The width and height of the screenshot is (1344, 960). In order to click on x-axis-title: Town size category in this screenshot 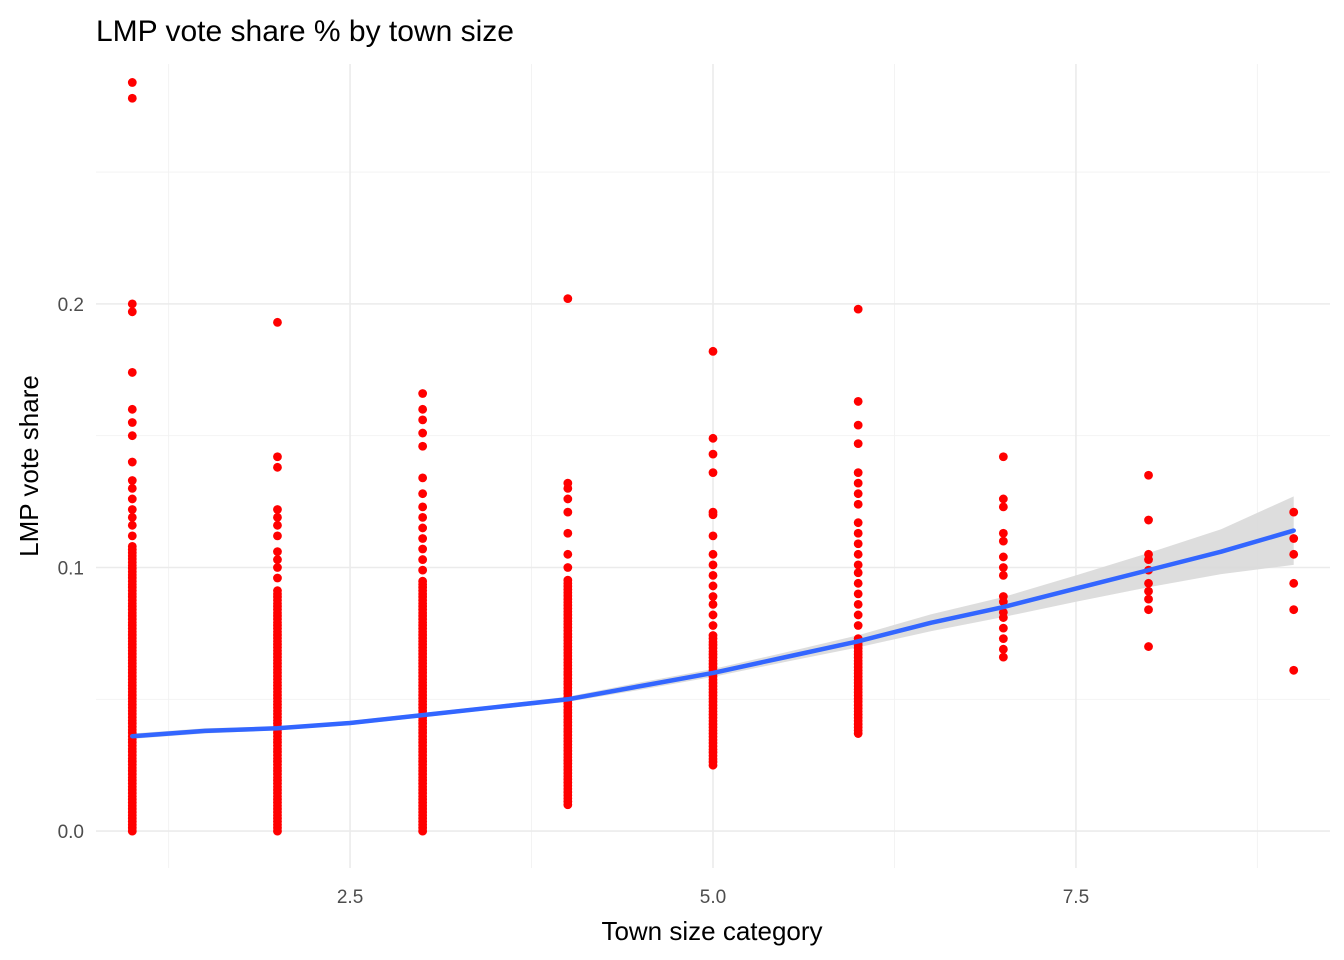, I will do `click(711, 931)`.